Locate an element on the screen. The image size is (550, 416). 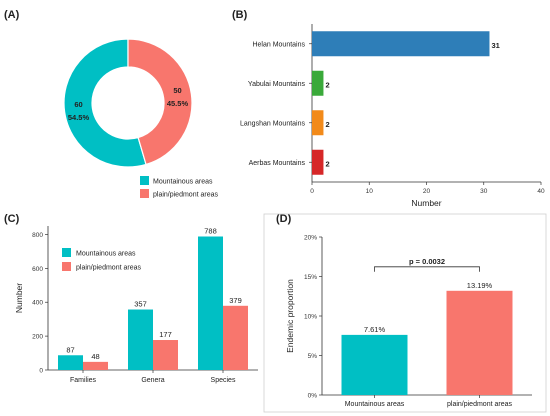
bar-value-label: 357 is located at coordinates (140, 304).